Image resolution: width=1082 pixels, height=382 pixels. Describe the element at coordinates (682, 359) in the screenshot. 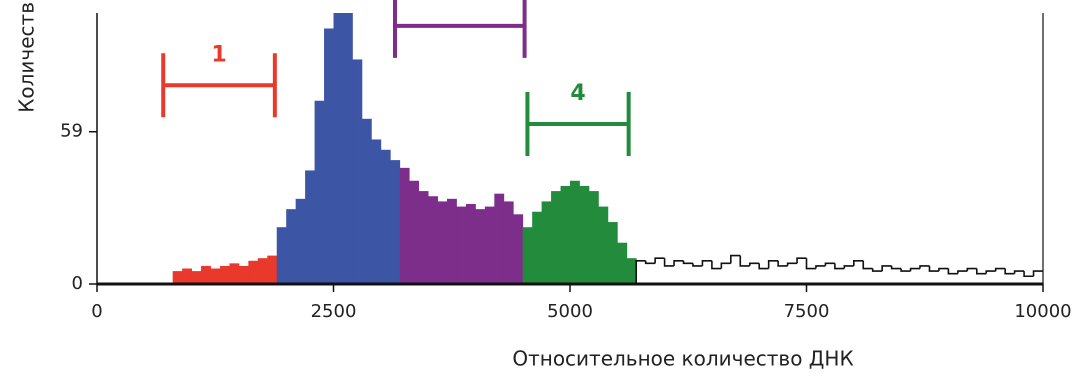

I see `x-axis-label: Относительное количество ДНК` at that location.